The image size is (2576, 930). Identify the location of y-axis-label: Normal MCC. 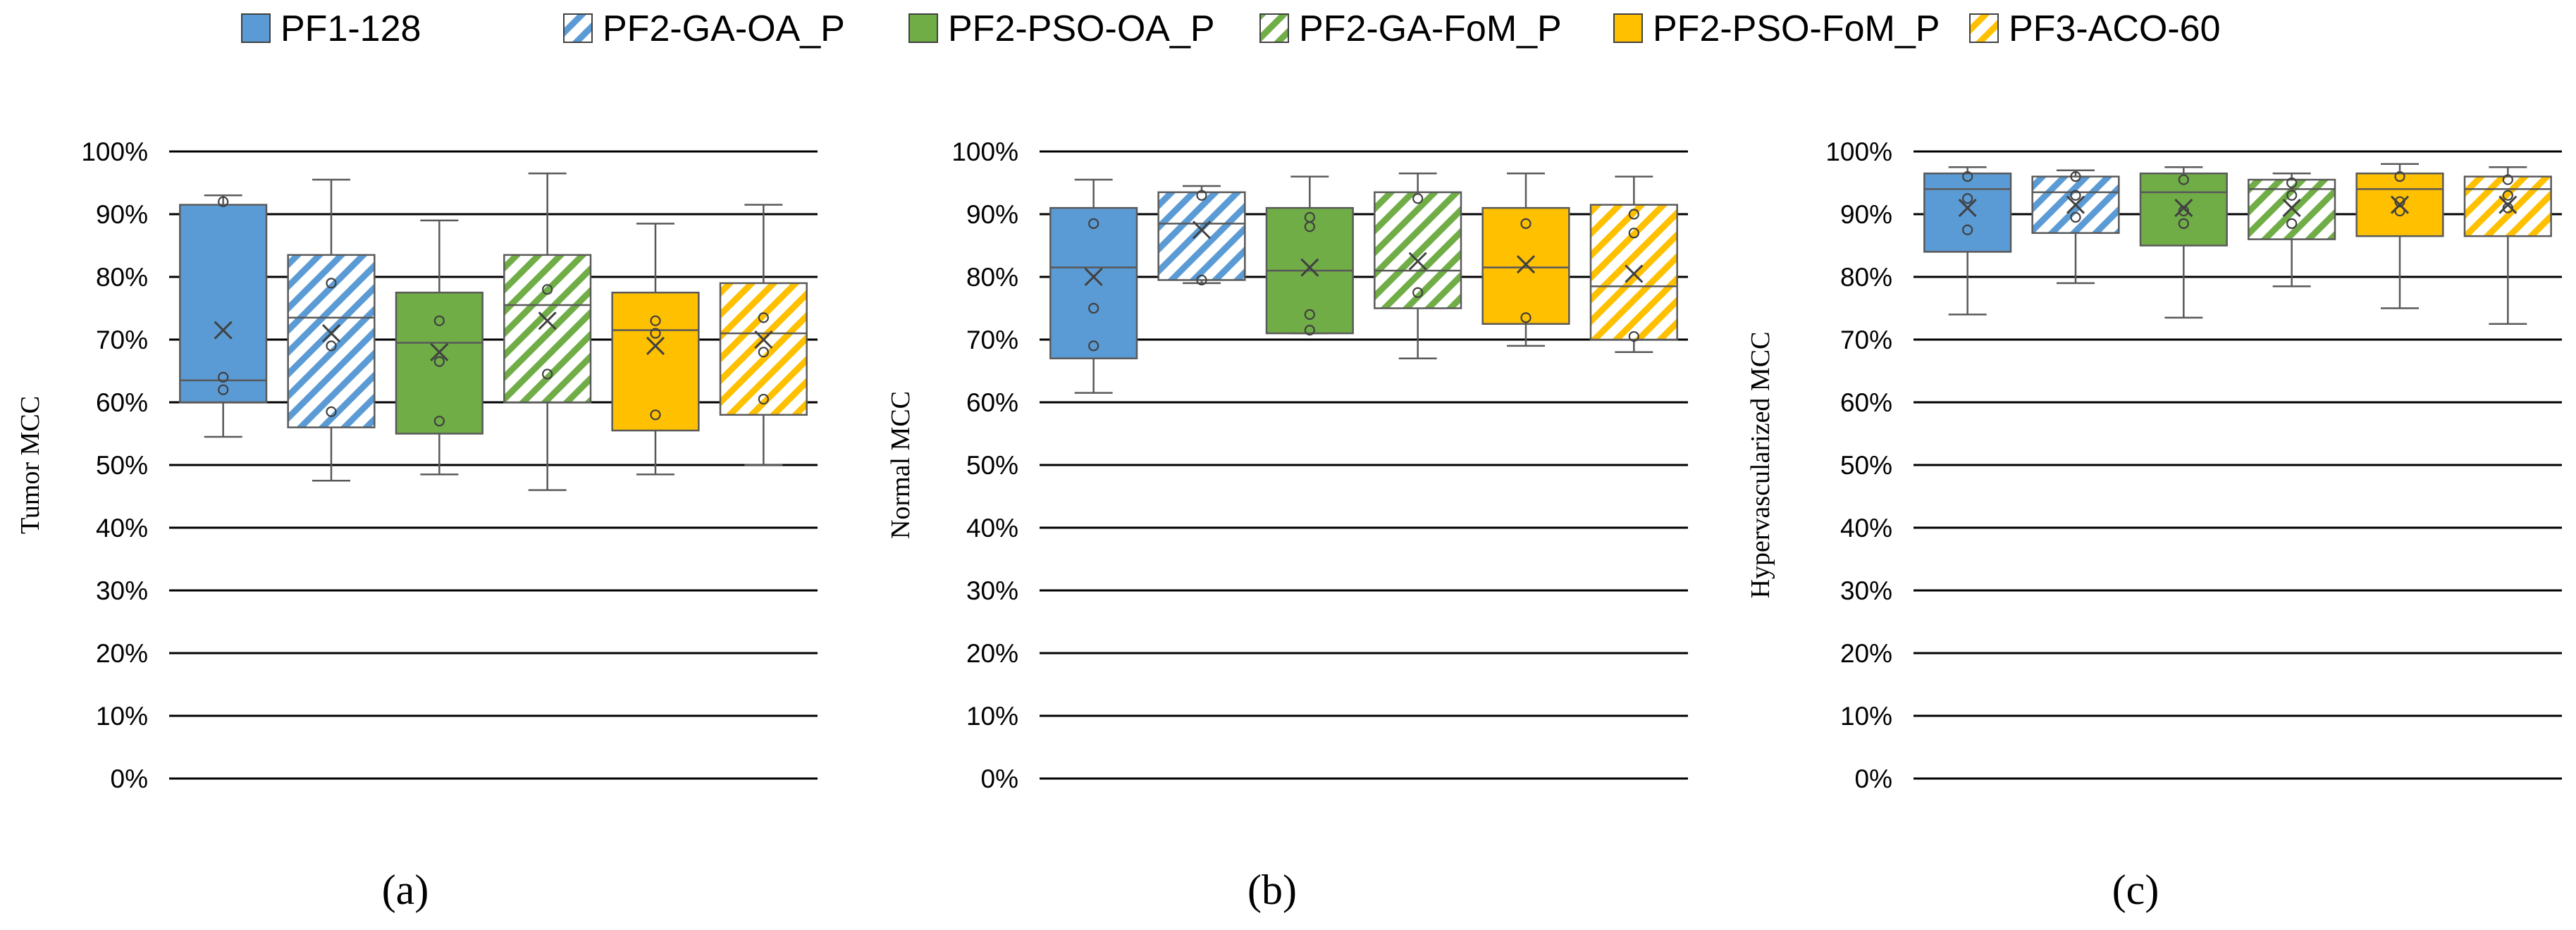
(901, 465).